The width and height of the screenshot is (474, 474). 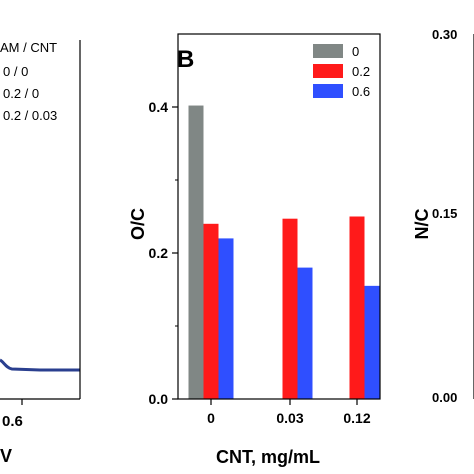 What do you see at coordinates (290, 308) in the screenshot?
I see `bar-0.2-0.03` at bounding box center [290, 308].